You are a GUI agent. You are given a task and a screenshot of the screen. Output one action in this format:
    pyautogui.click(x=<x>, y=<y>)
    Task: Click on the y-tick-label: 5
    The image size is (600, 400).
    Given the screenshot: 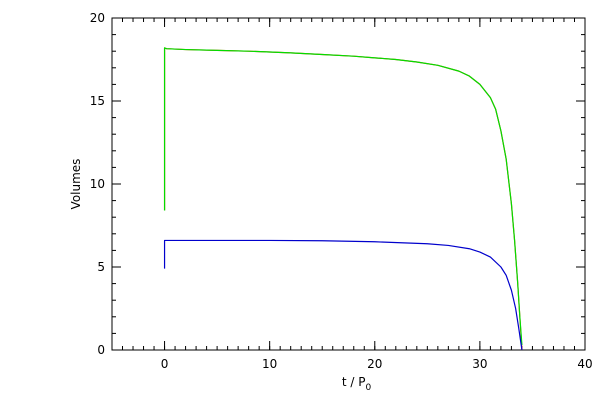 What is the action you would take?
    pyautogui.click(x=101, y=267)
    